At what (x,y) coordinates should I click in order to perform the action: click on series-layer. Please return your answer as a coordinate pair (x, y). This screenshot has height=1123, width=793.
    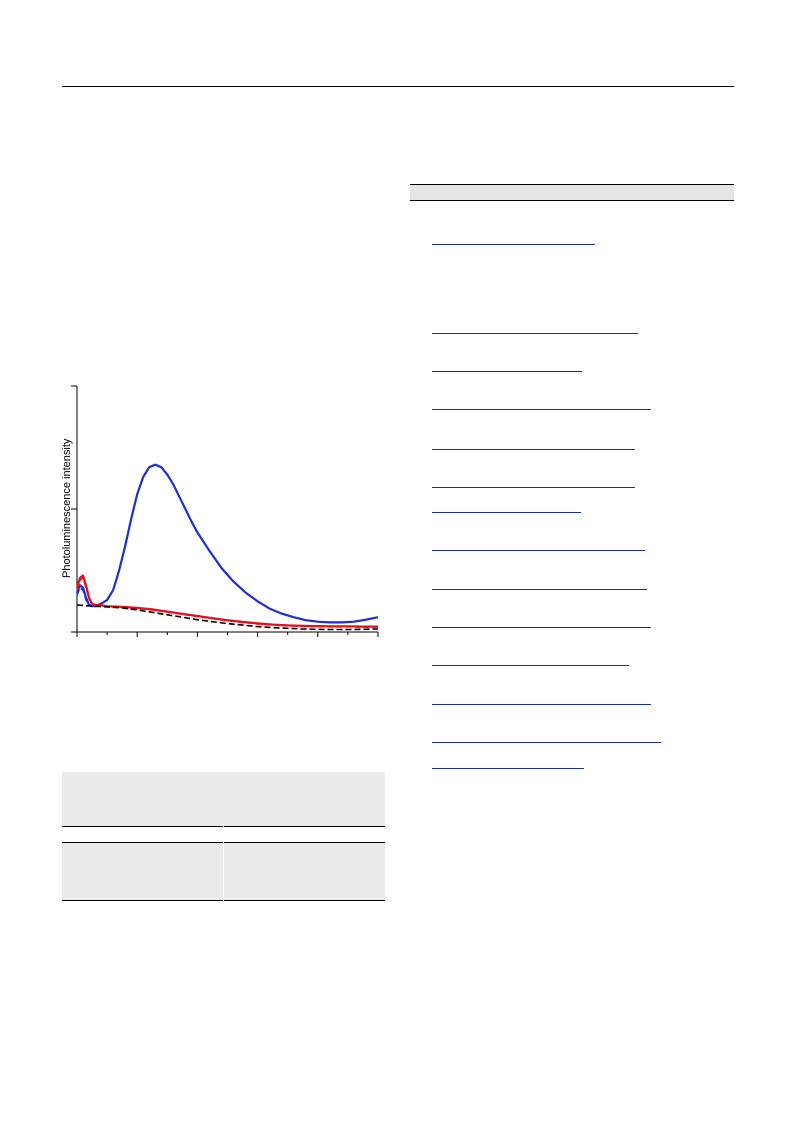
    Looking at the image, I should click on (227, 547).